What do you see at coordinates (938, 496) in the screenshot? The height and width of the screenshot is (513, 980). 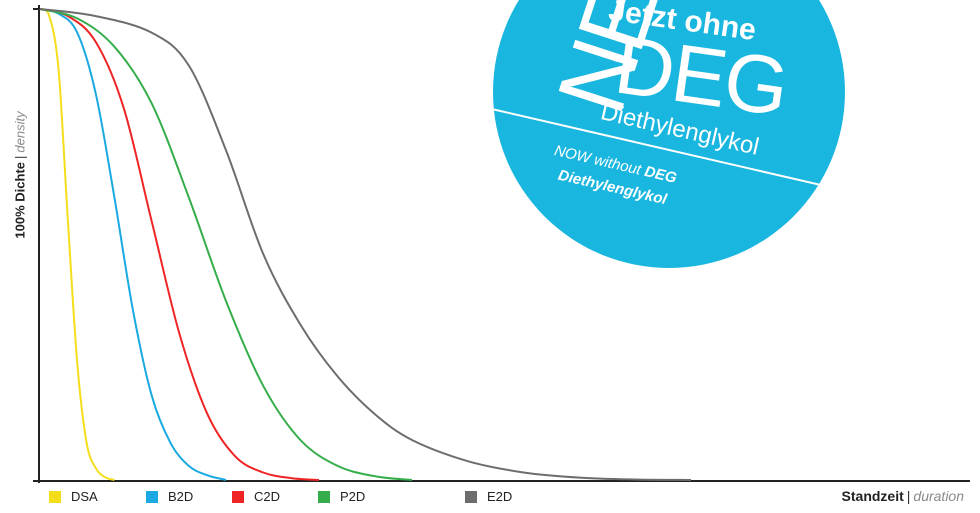 I see `x-axis-label-secondary: duration` at bounding box center [938, 496].